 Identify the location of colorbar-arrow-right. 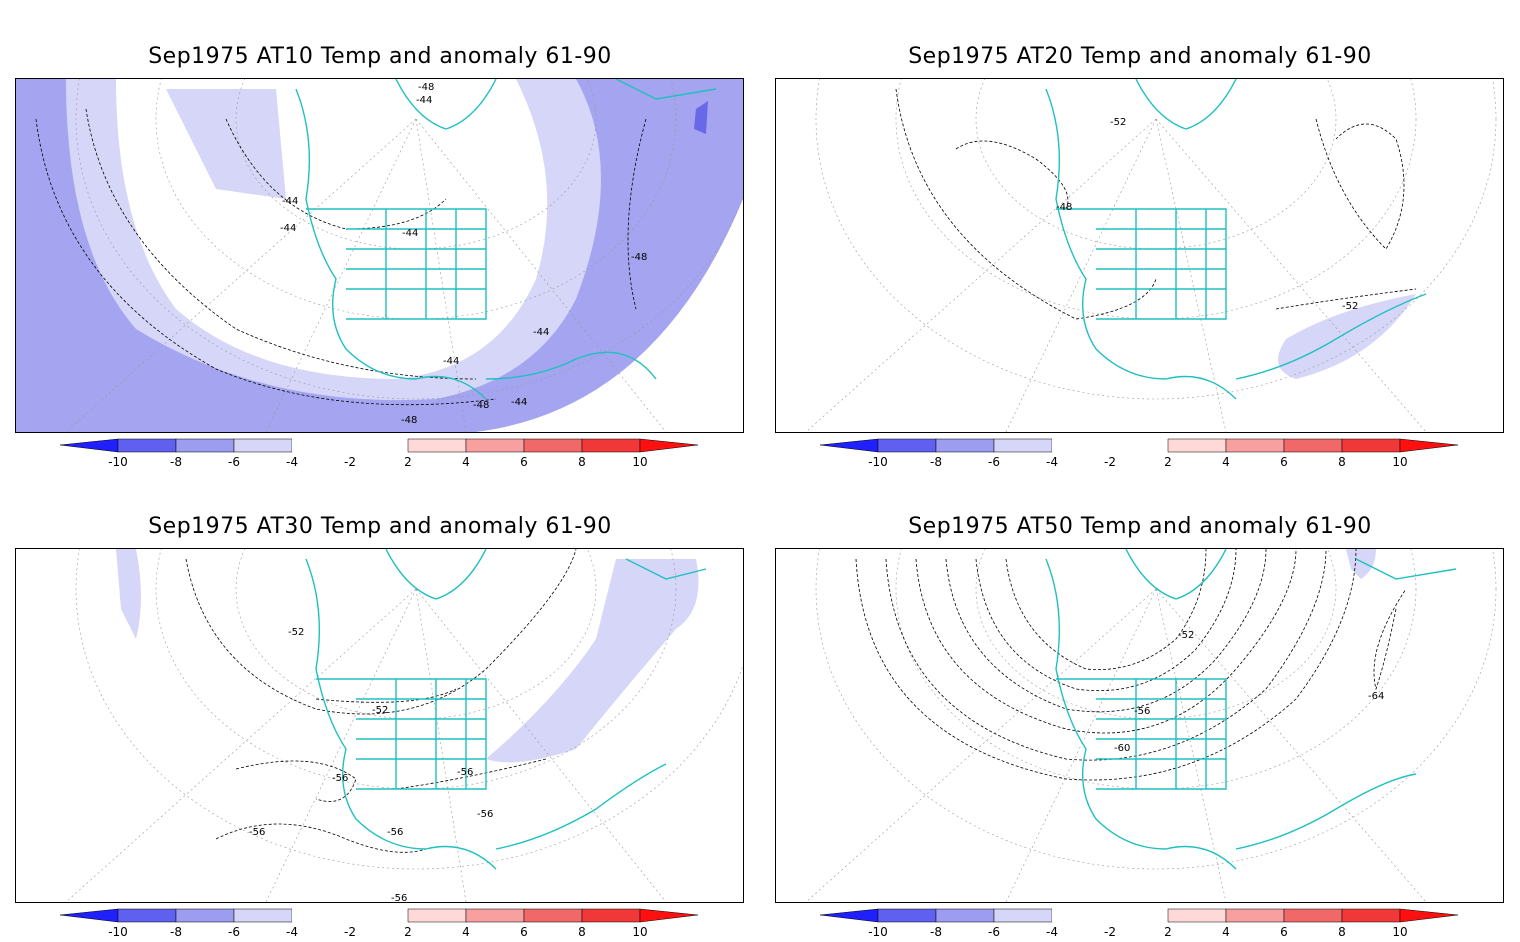
(1429, 445).